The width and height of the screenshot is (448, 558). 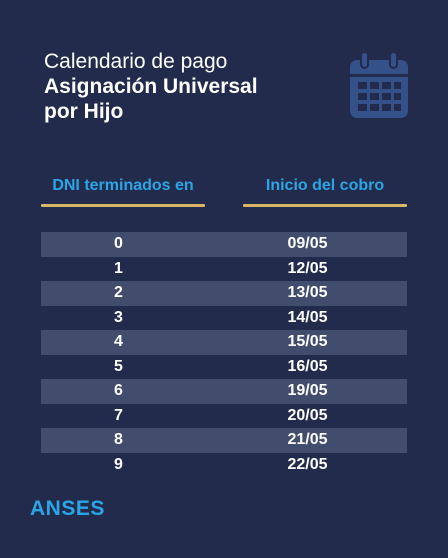 I want to click on table-row: 3 14/05, so click(x=224, y=318).